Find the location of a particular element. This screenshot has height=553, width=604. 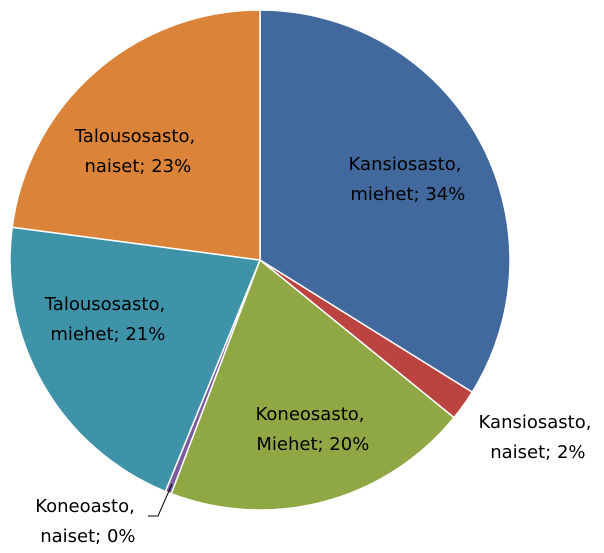

data-label: Kansiosasto, miehet; 34% is located at coordinates (405, 179).